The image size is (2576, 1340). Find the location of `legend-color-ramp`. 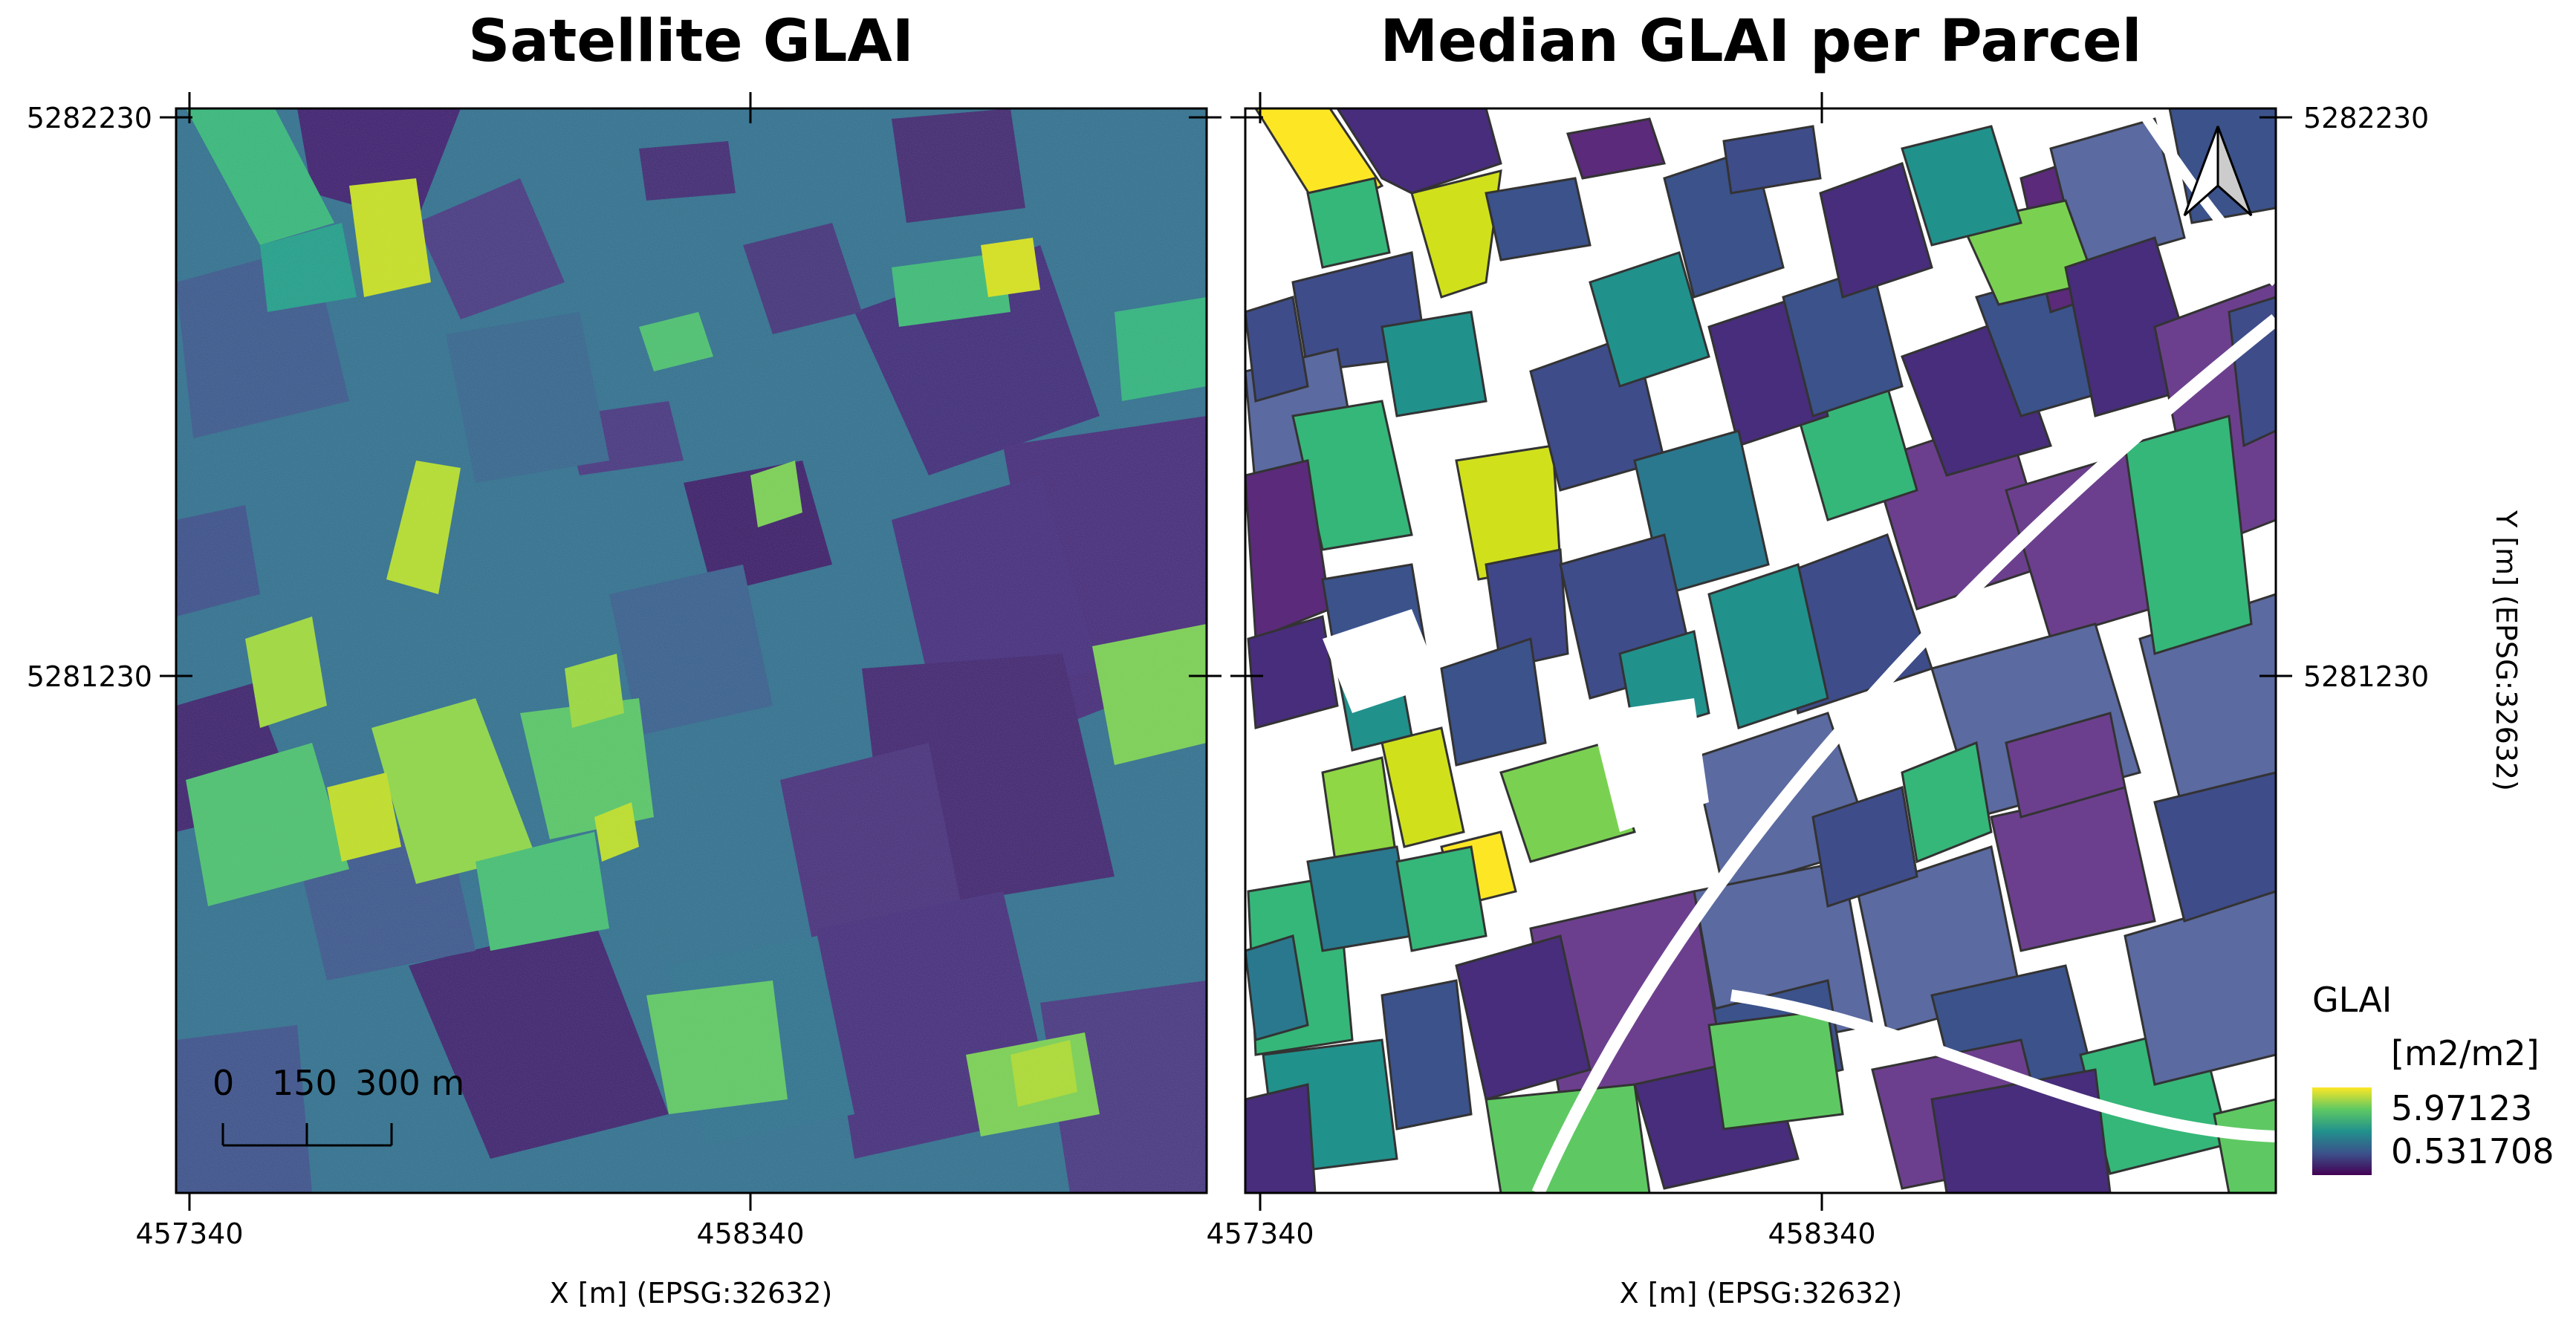

legend-color-ramp is located at coordinates (2342, 1131).